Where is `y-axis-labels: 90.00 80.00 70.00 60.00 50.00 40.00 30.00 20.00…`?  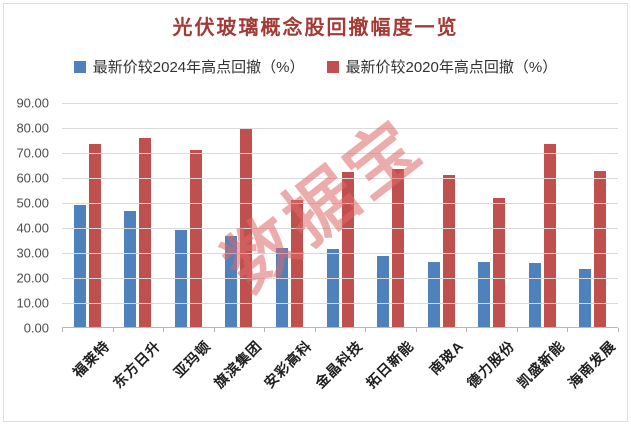
y-axis-labels: 90.00 80.00 70.00 60.00 50.00 40.00 30.00 20.00… is located at coordinates (28, 216).